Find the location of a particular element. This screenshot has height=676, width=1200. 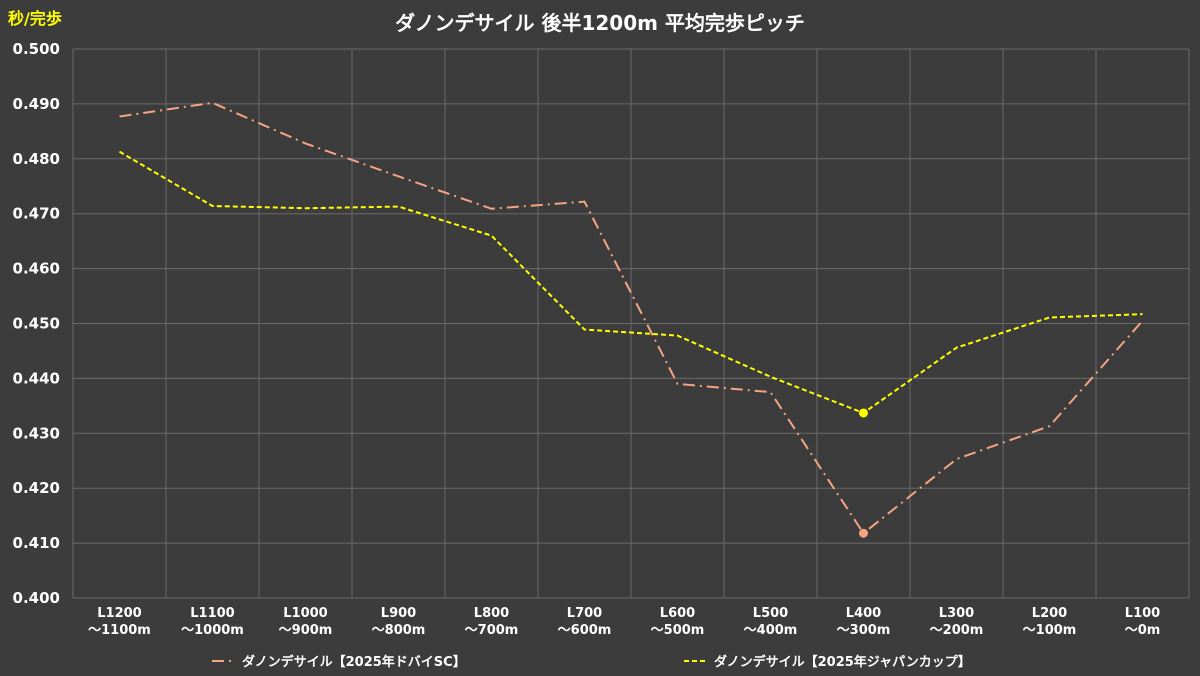

x-tick-label: L800 〜700m is located at coordinates (492, 622).